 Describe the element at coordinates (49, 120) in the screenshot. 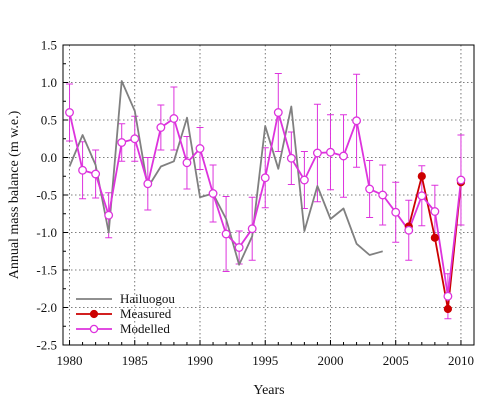

I see `y-tick-label: 0.5` at that location.